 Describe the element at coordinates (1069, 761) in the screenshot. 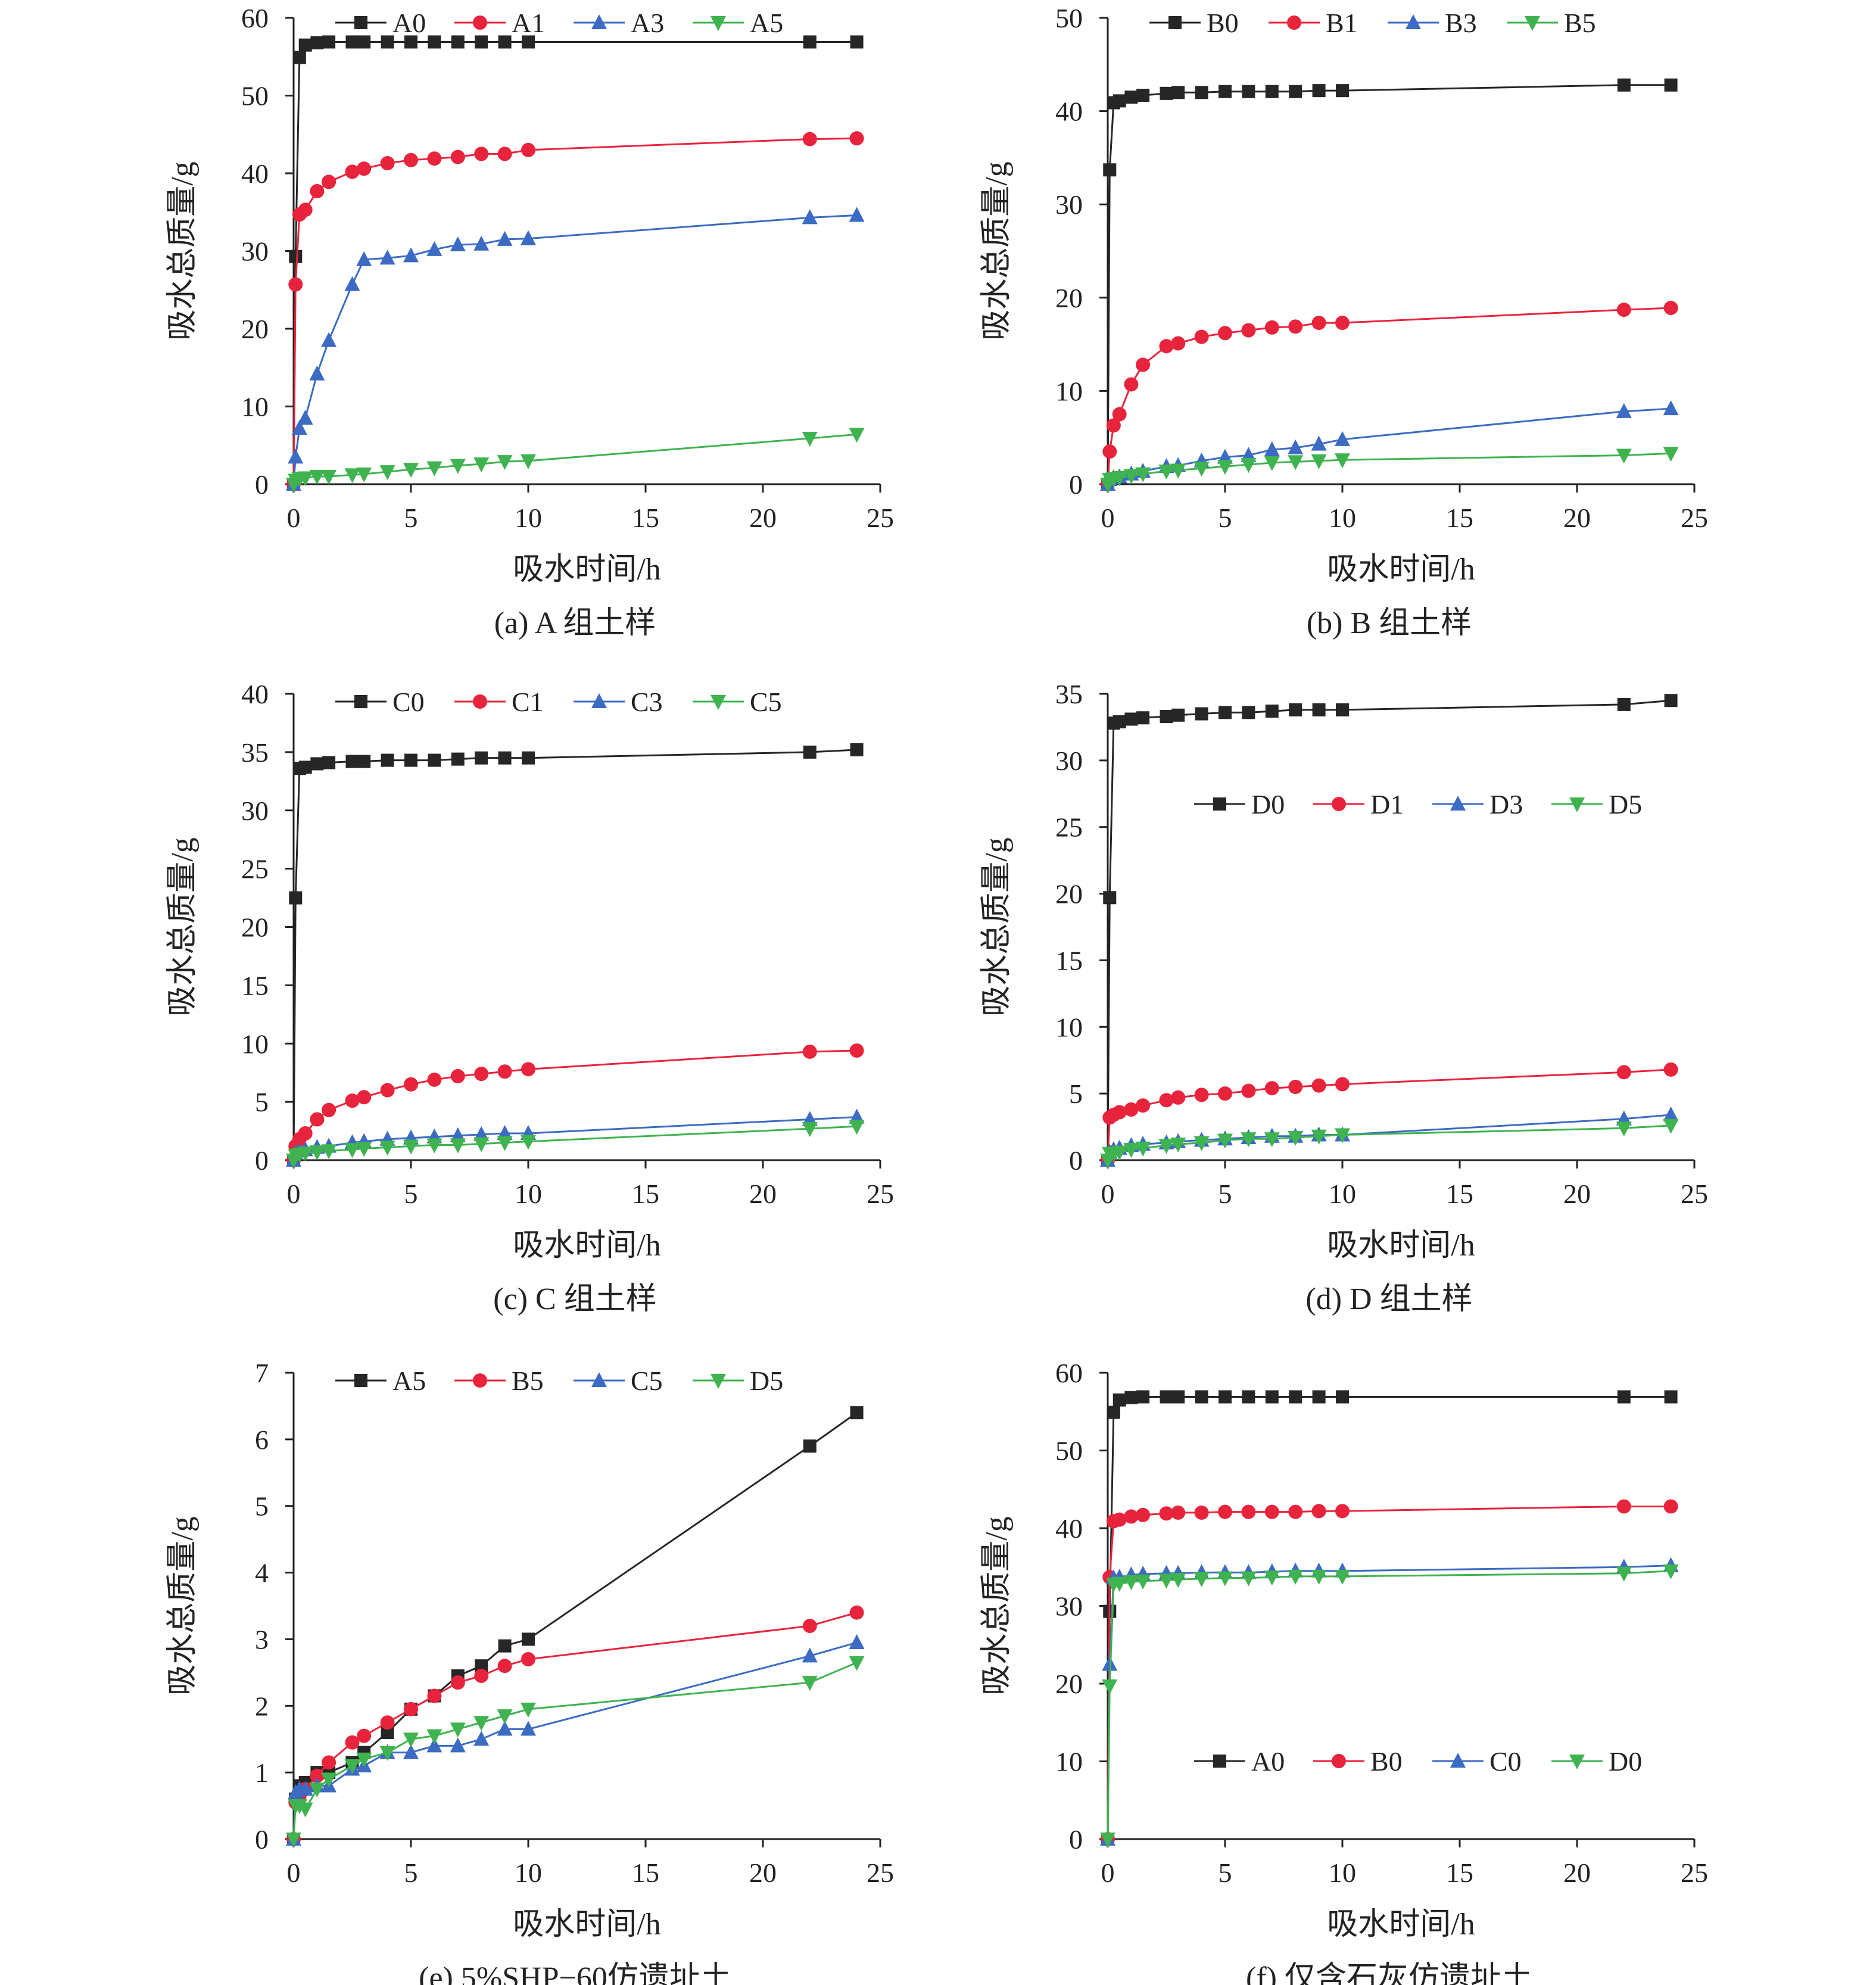

I see `y-tick-label: 30` at that location.